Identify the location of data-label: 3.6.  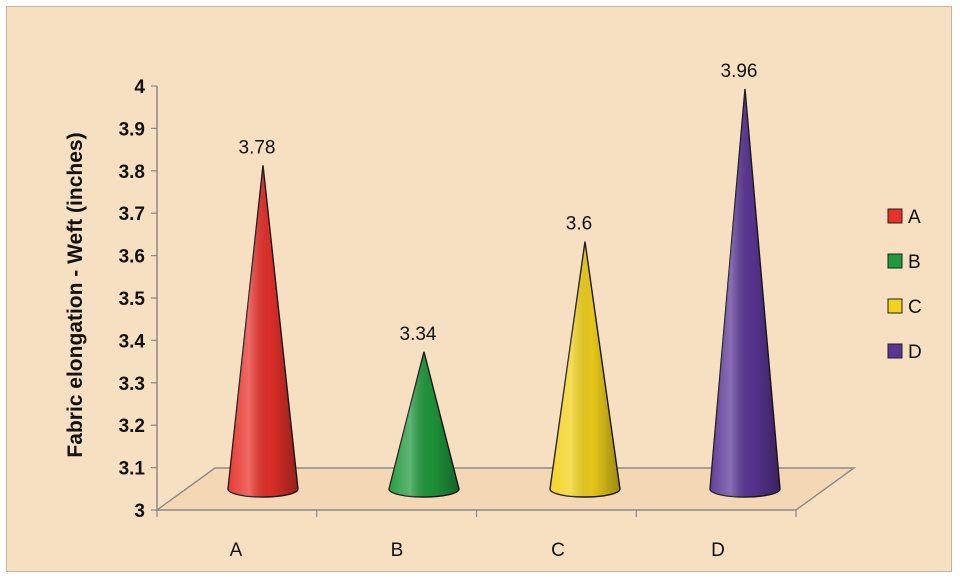
(579, 224).